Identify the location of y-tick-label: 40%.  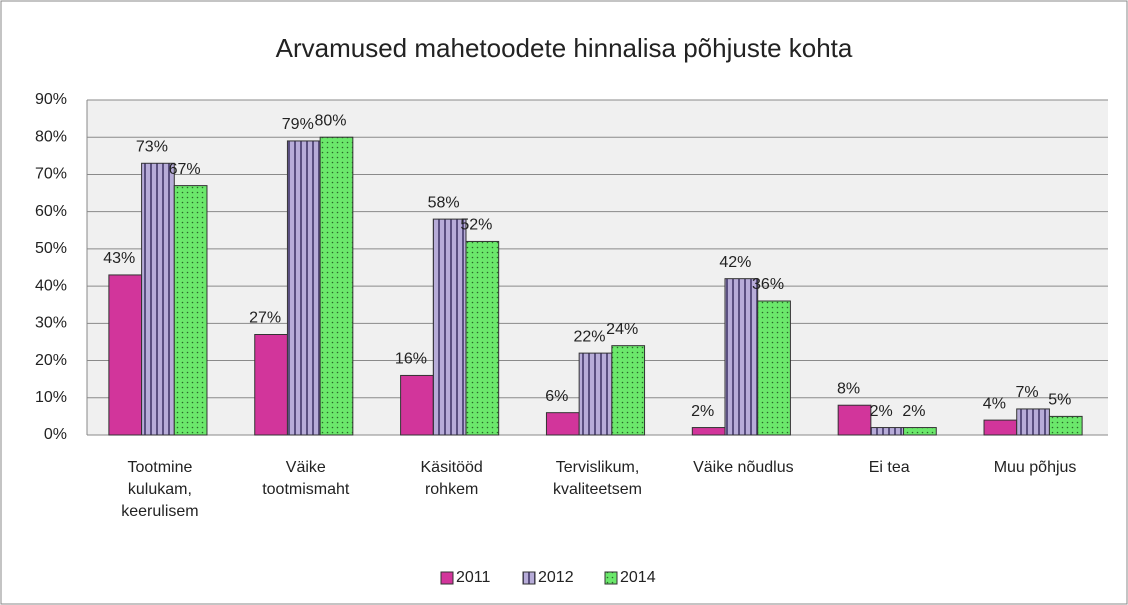
(51, 285).